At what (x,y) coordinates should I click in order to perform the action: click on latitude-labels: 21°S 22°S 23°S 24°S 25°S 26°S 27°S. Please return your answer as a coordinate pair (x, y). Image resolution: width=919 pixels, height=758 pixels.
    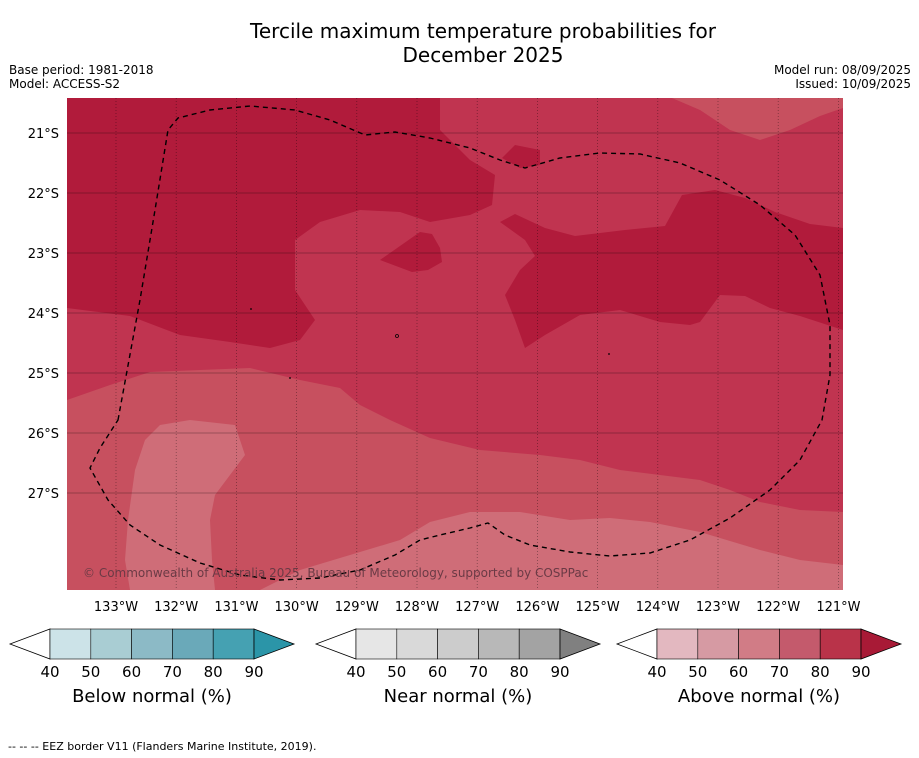
    Looking at the image, I should click on (43, 314).